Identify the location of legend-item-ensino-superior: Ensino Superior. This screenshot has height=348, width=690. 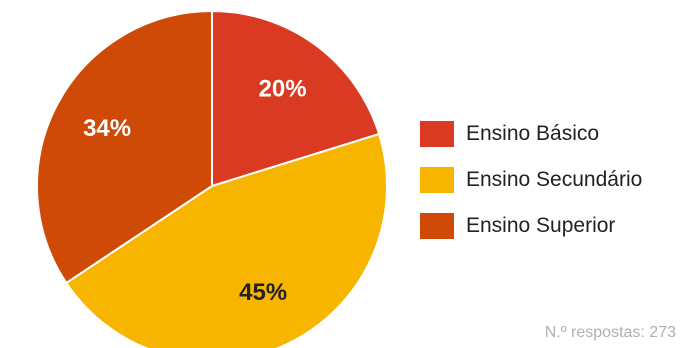
(531, 226).